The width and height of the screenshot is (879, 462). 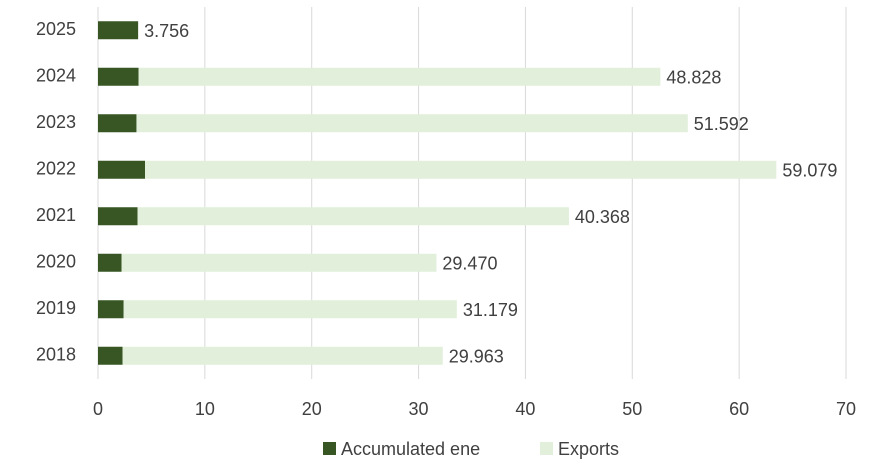 What do you see at coordinates (602, 217) in the screenshot?
I see `data-label: 40.368` at bounding box center [602, 217].